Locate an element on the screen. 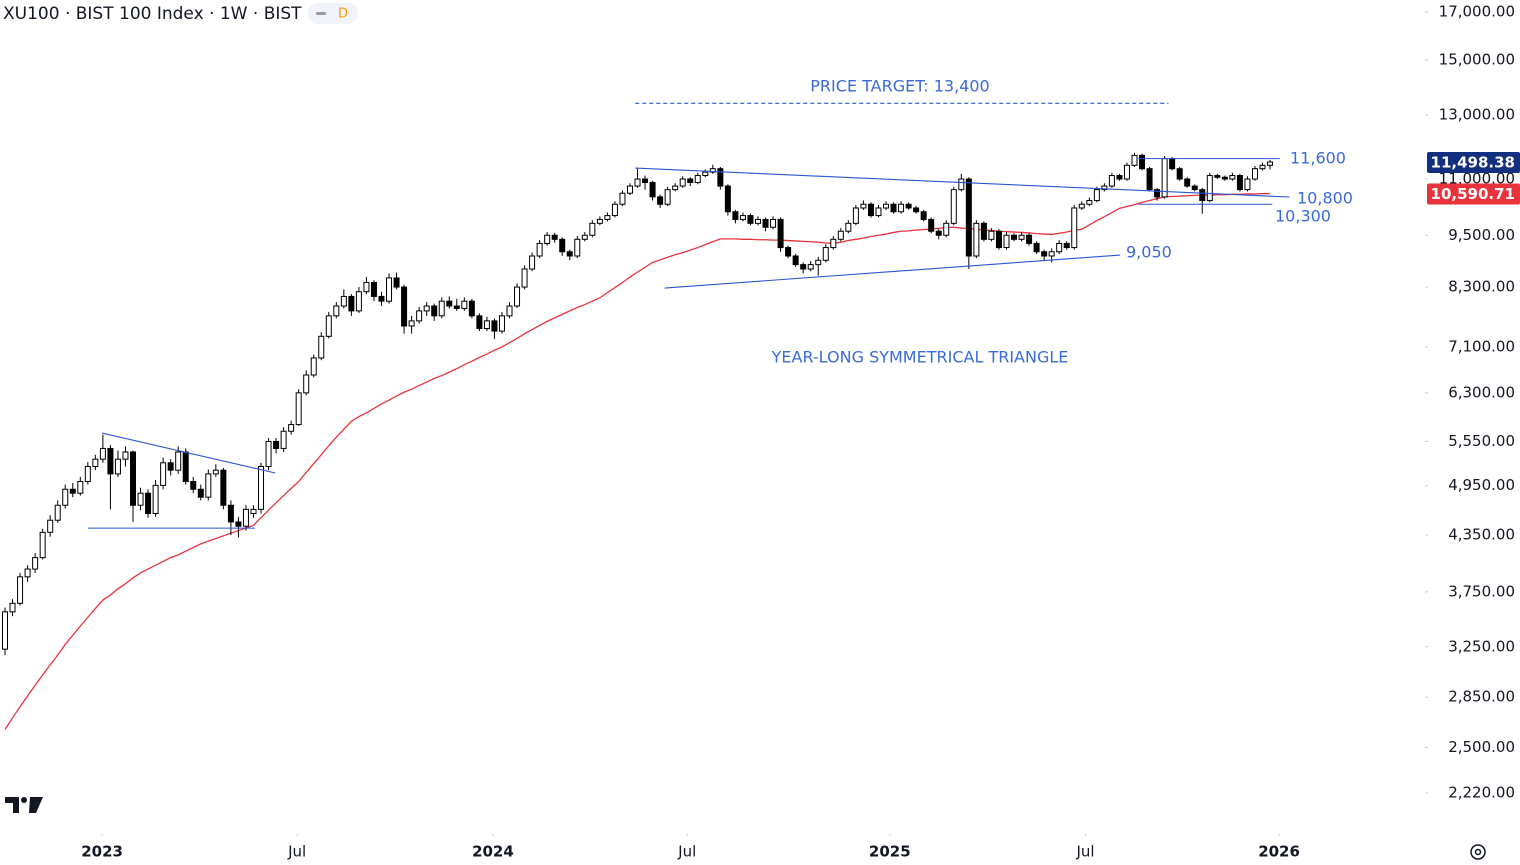  x-tick-label: 2024 is located at coordinates (493, 852).